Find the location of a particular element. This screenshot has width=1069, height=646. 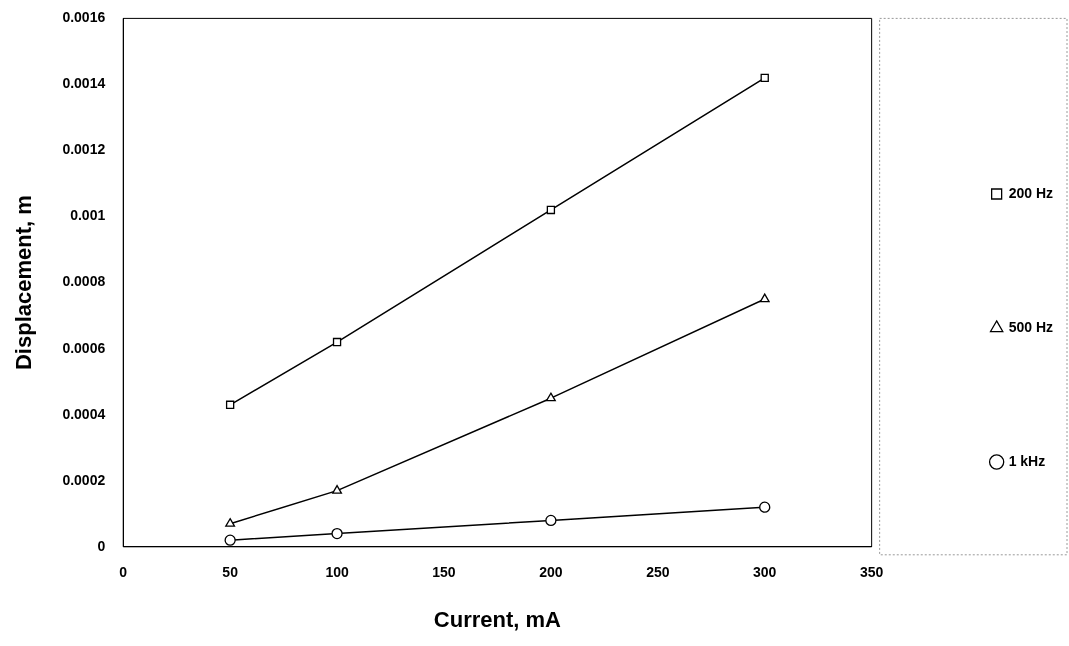

y-tick-label: 0.0002 is located at coordinates (84, 479).